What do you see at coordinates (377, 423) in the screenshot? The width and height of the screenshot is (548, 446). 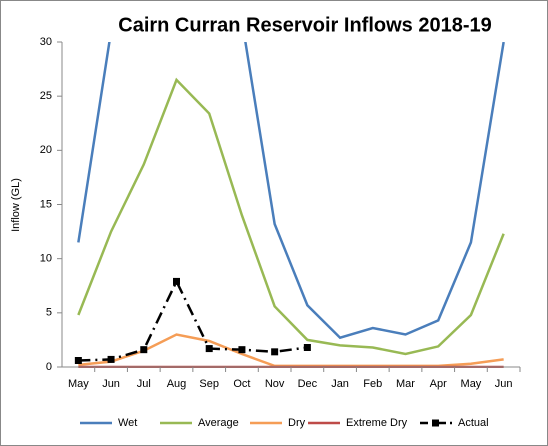 I see `legend-label: Extreme Dry` at bounding box center [377, 423].